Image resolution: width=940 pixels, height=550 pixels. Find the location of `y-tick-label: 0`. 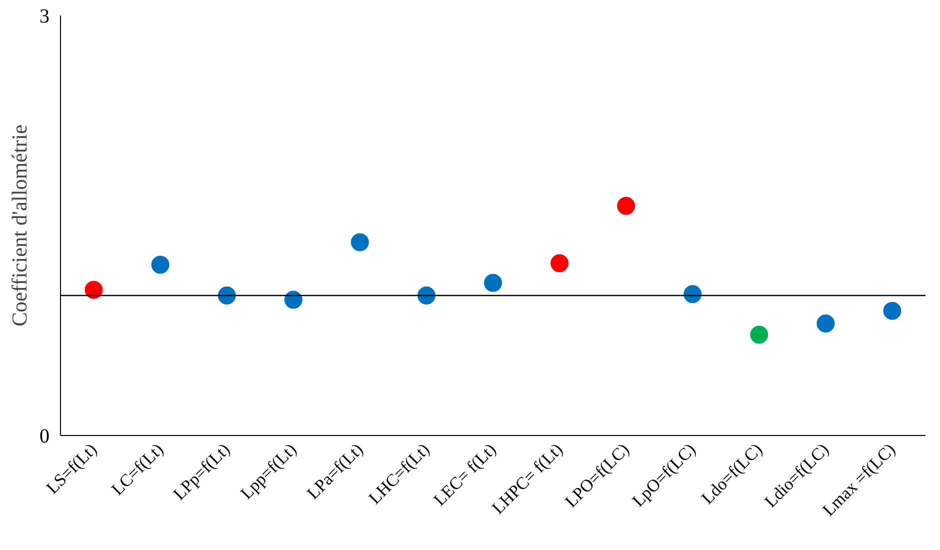

y-tick-label: 0 is located at coordinates (45, 437).